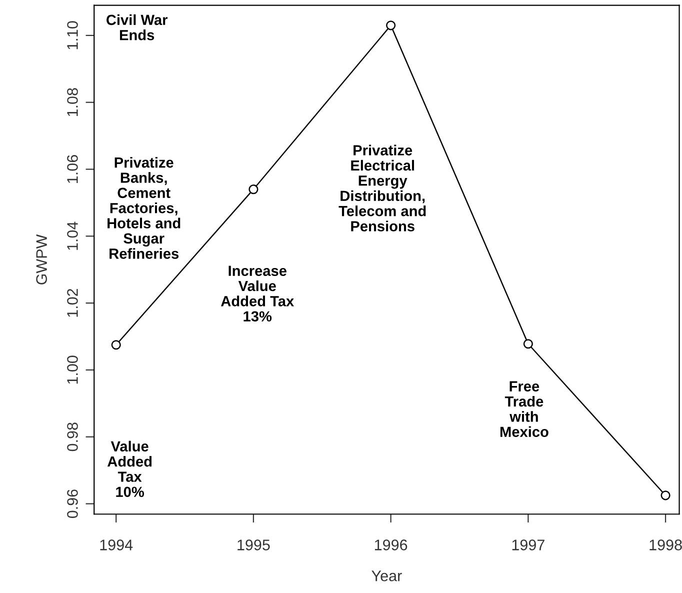 The height and width of the screenshot is (593, 682). Describe the element at coordinates (41, 259) in the screenshot. I see `y-axis-title: GWPW` at that location.